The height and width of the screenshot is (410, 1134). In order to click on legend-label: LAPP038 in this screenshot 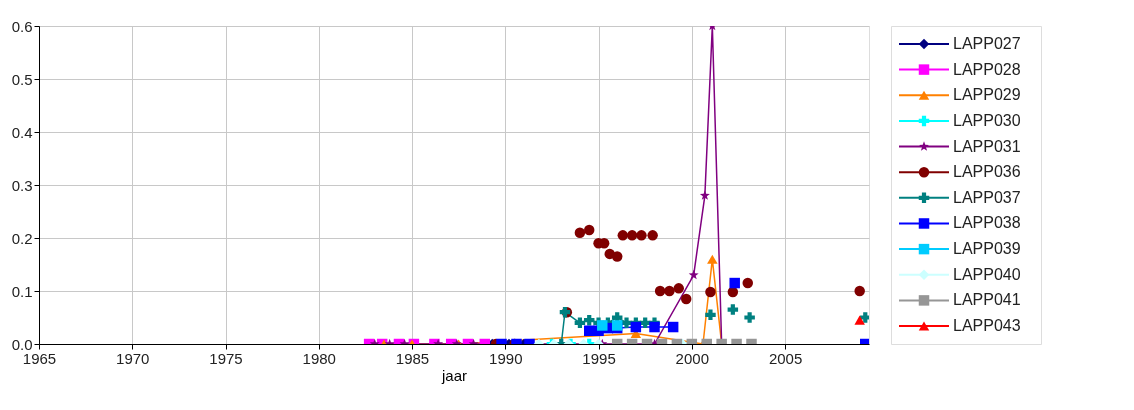, I will do `click(987, 223)`.